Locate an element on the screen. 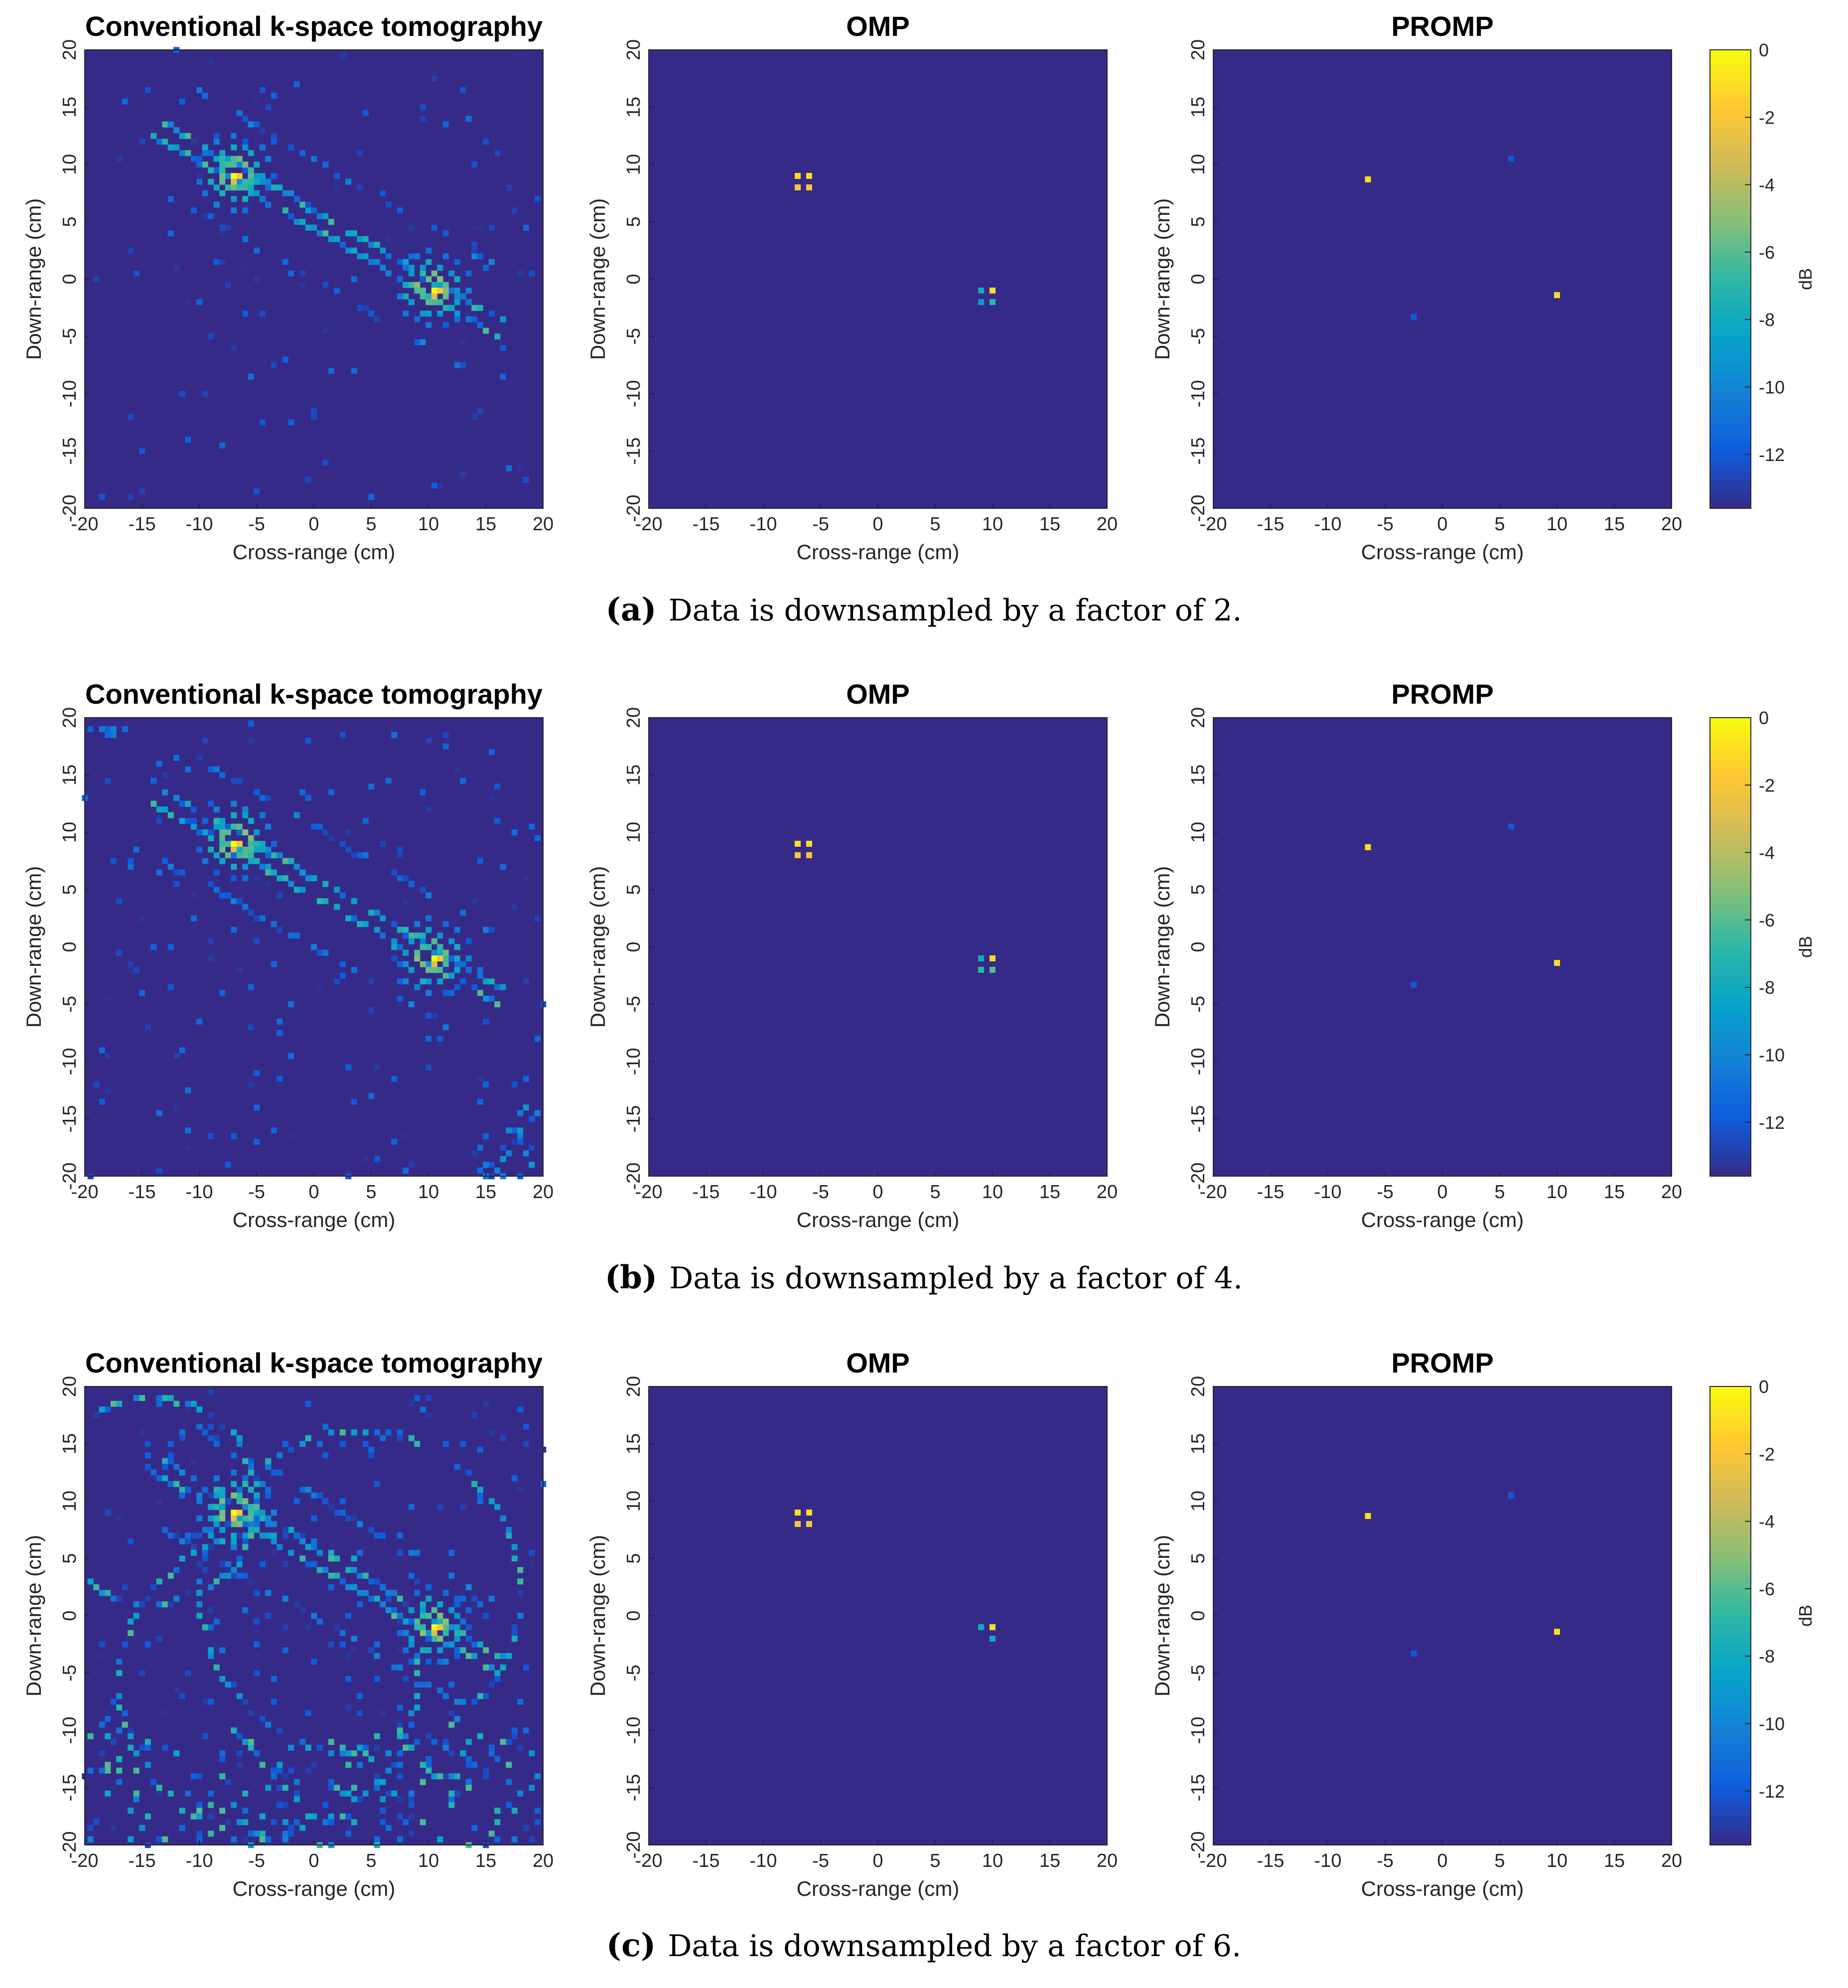 The height and width of the screenshot is (1988, 1848). x-tick-label: 5 is located at coordinates (935, 524).